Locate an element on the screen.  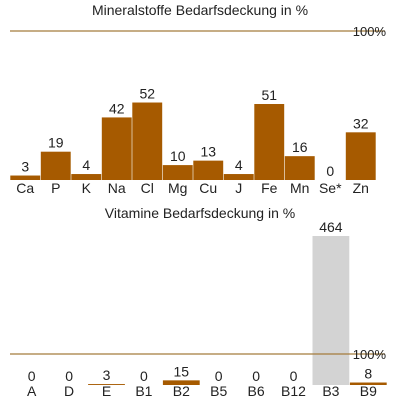
vitamin-category-label: A is located at coordinates (32, 391).